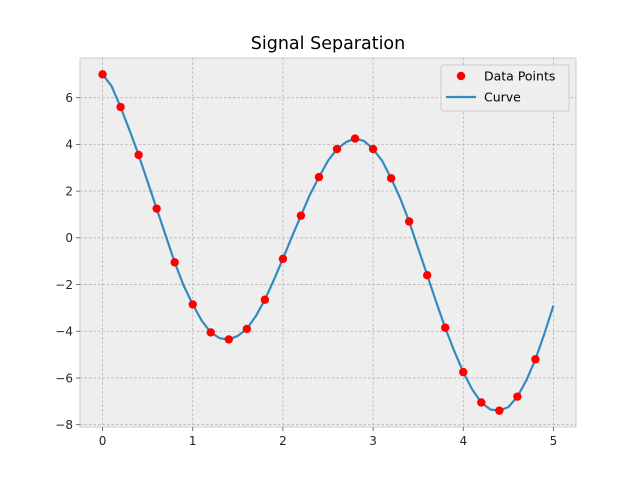  What do you see at coordinates (69, 191) in the screenshot?
I see `y-tick-label: 2` at bounding box center [69, 191].